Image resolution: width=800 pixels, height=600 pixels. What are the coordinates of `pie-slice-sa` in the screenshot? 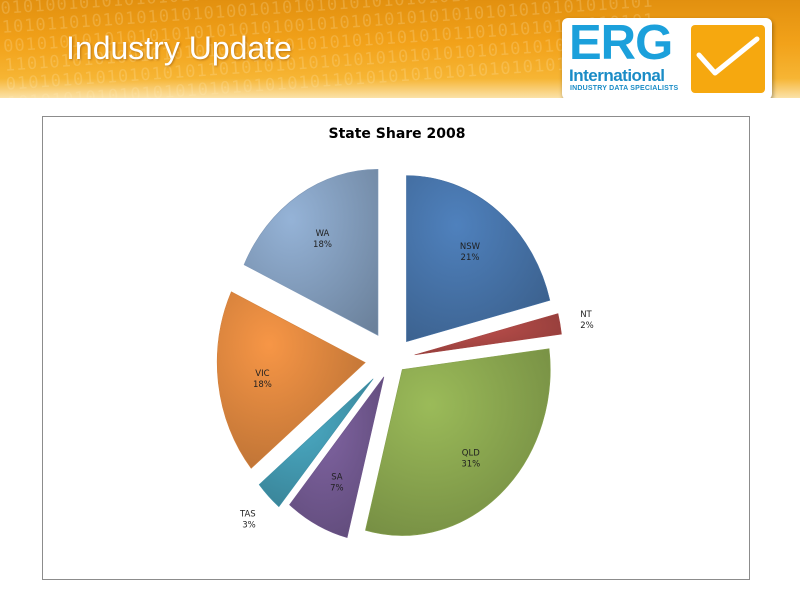 It's located at (337, 457).